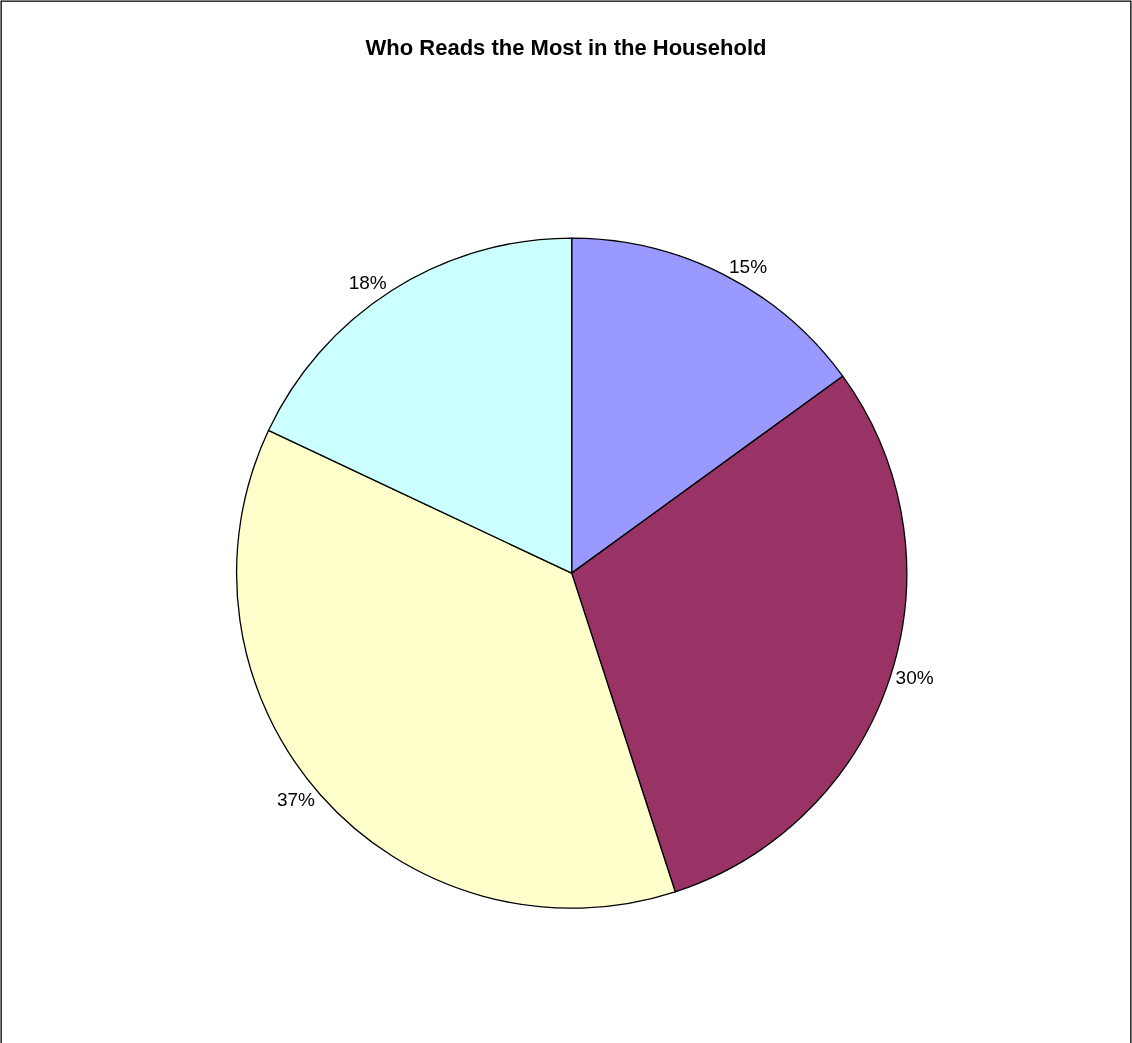 The image size is (1132, 1043). I want to click on data-label: 37%, so click(296, 799).